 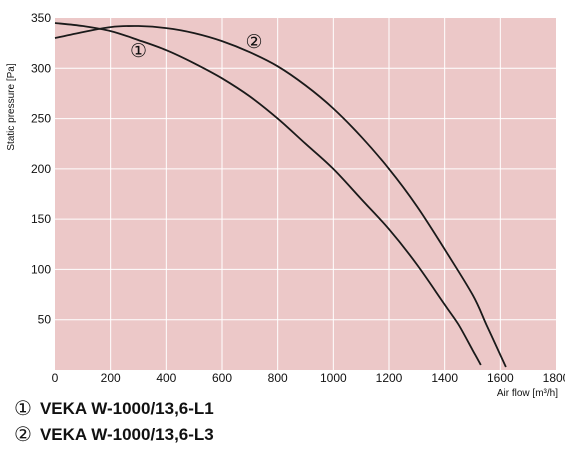 What do you see at coordinates (41, 169) in the screenshot?
I see `y-tick-label-200: 200` at bounding box center [41, 169].